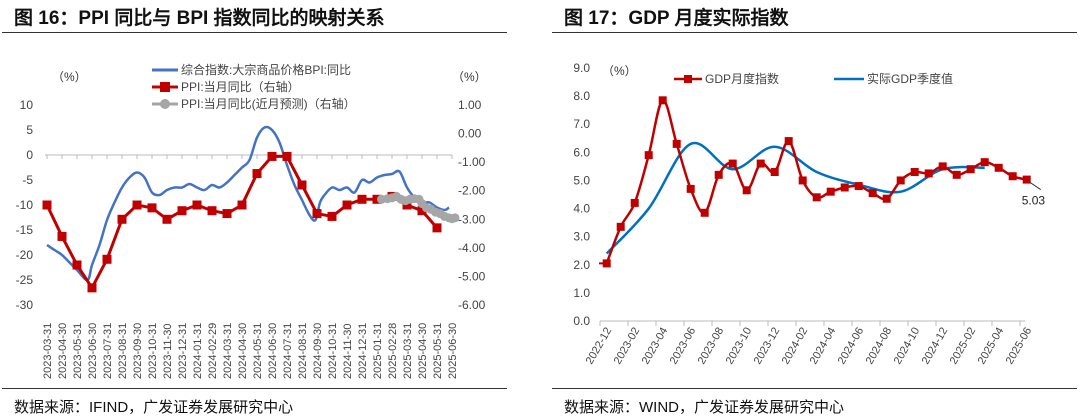 This screenshot has width=1080, height=419. What do you see at coordinates (470, 105) in the screenshot?
I see `right-tick-label: 1.00` at bounding box center [470, 105].